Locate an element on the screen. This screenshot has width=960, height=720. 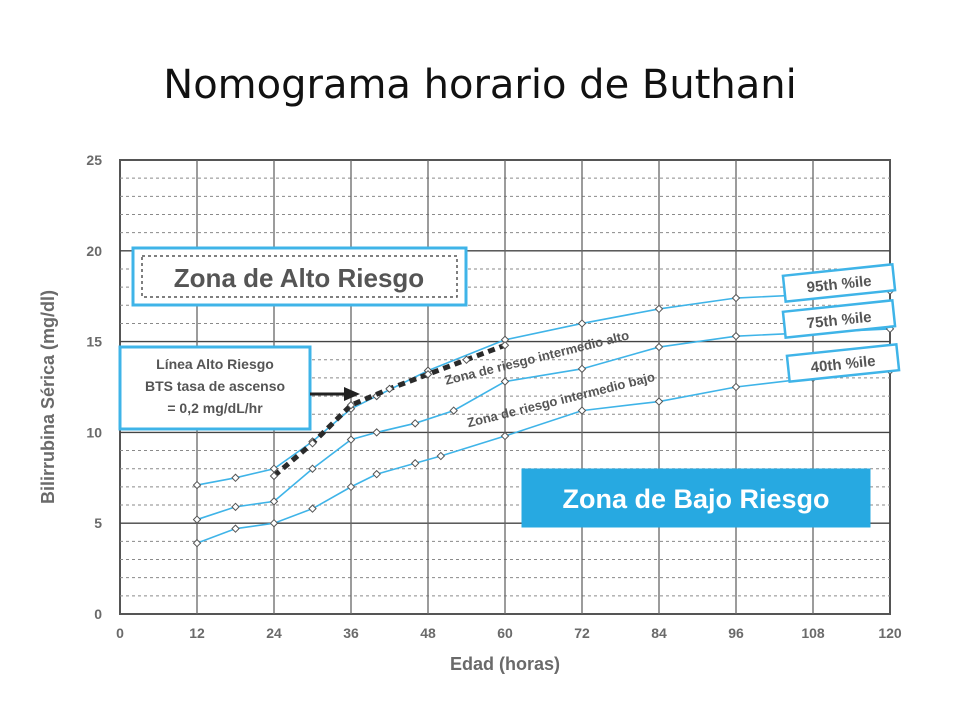
p75-label: 75th %ile is located at coordinates (839, 321).